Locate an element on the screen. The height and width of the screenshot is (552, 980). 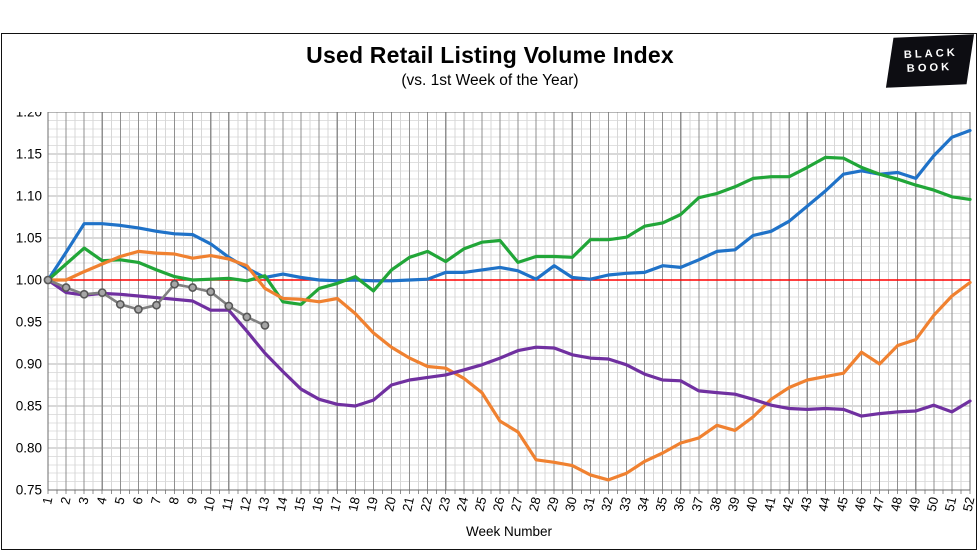
logo-text-book: BOOK is located at coordinates (929, 68).